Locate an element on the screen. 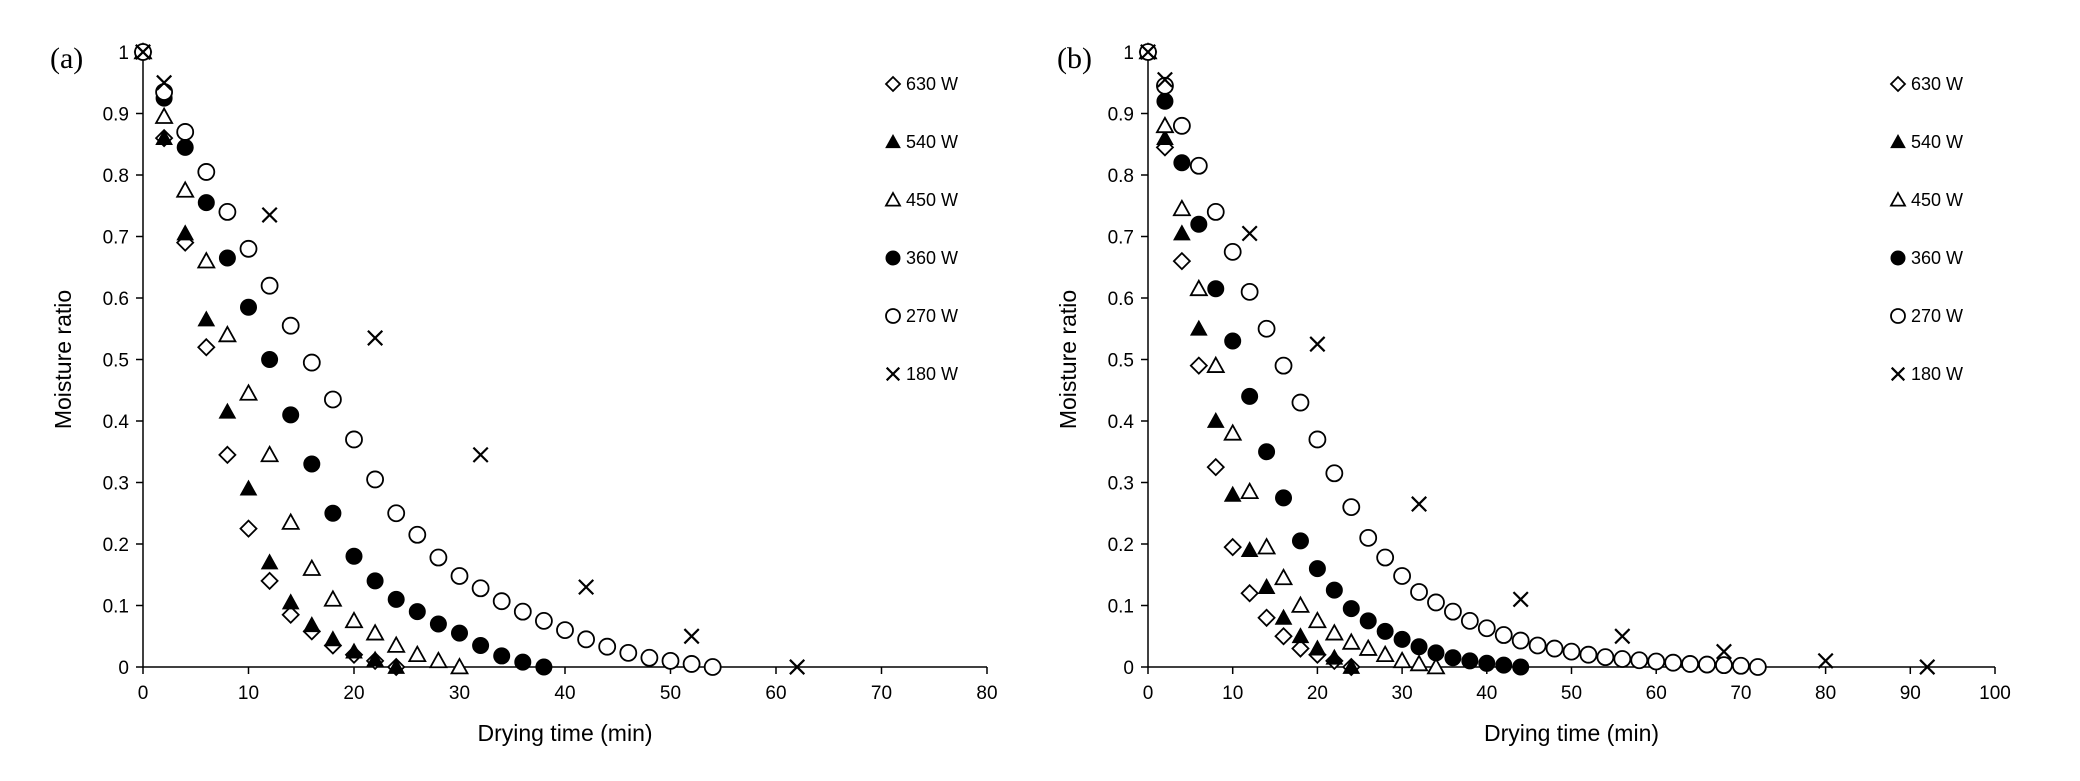  legend-entry: 270 W is located at coordinates (1926, 316).